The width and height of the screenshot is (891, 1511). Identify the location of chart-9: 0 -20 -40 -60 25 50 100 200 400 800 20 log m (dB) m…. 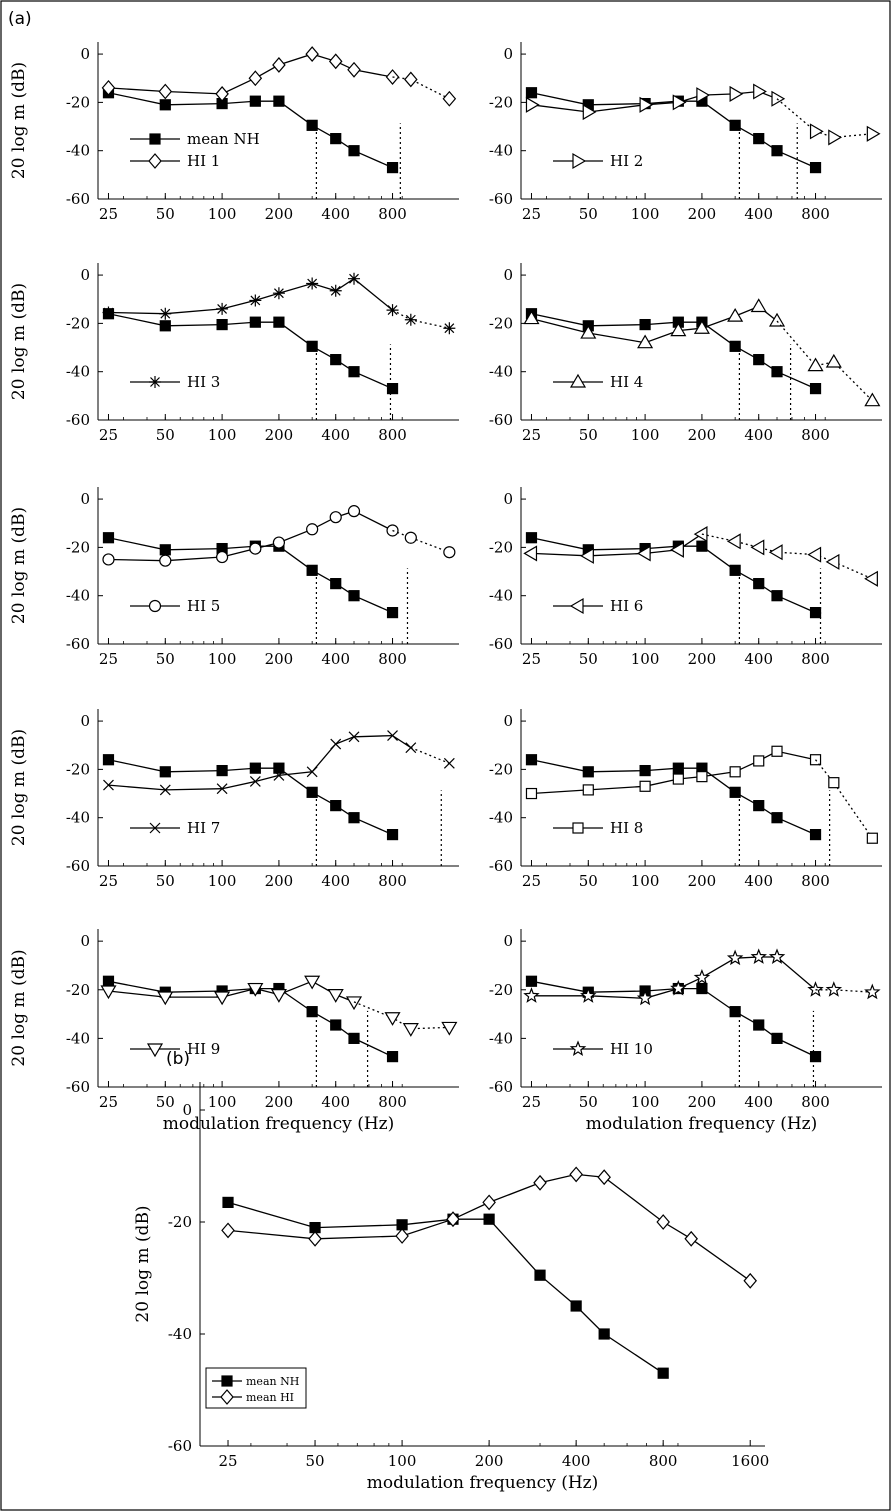
(234, 1031).